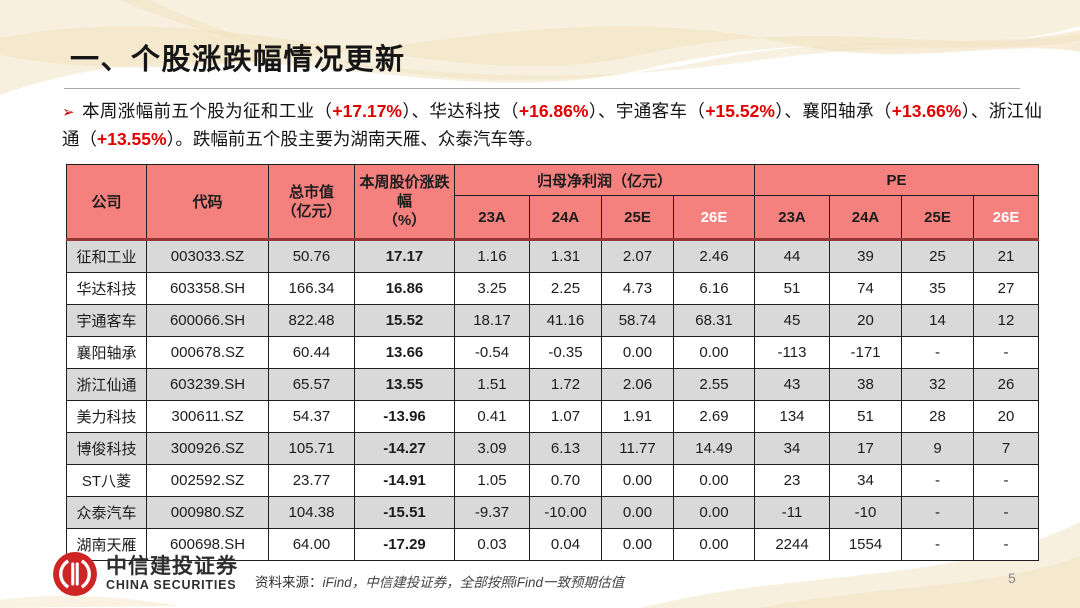 The image size is (1080, 608). I want to click on pe-23a-cell: -113, so click(792, 352).